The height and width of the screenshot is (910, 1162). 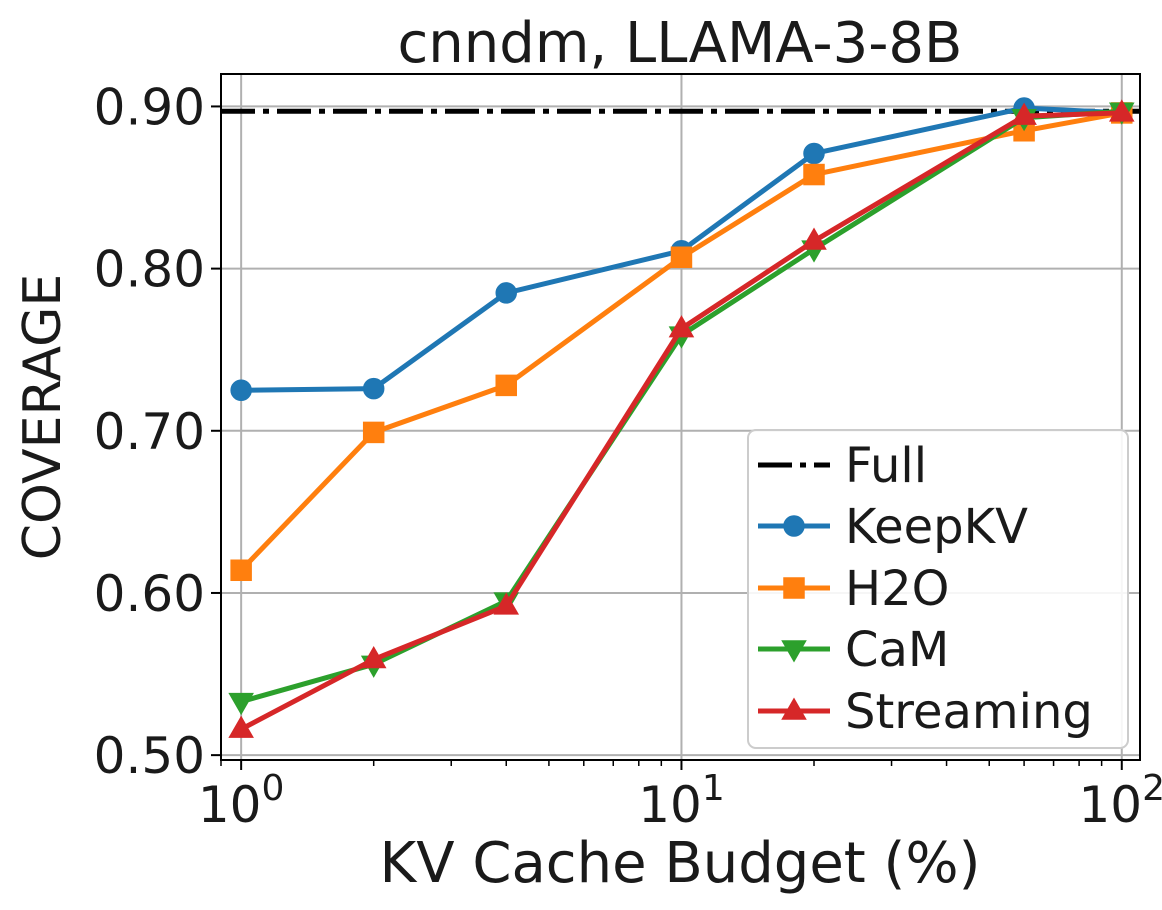 What do you see at coordinates (241, 704) in the screenshot?
I see `data-point-cam` at bounding box center [241, 704].